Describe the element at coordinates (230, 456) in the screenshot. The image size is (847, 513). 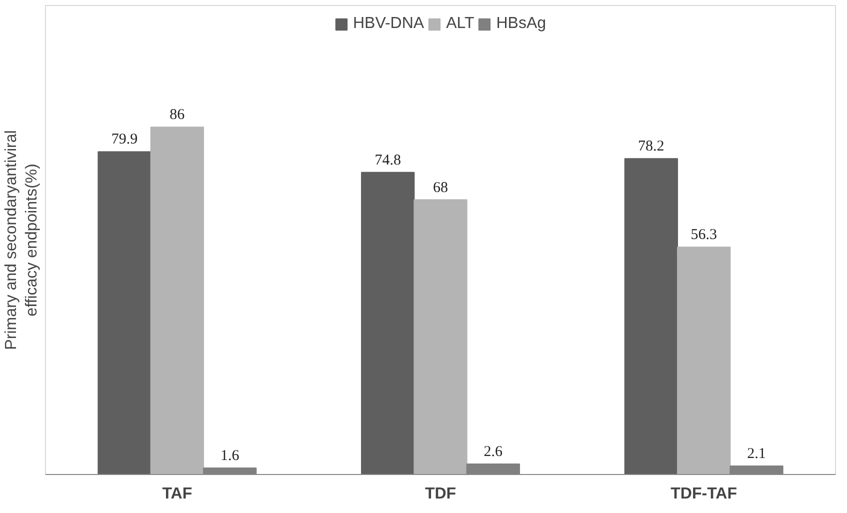
I see `data-label: 1.6` at that location.